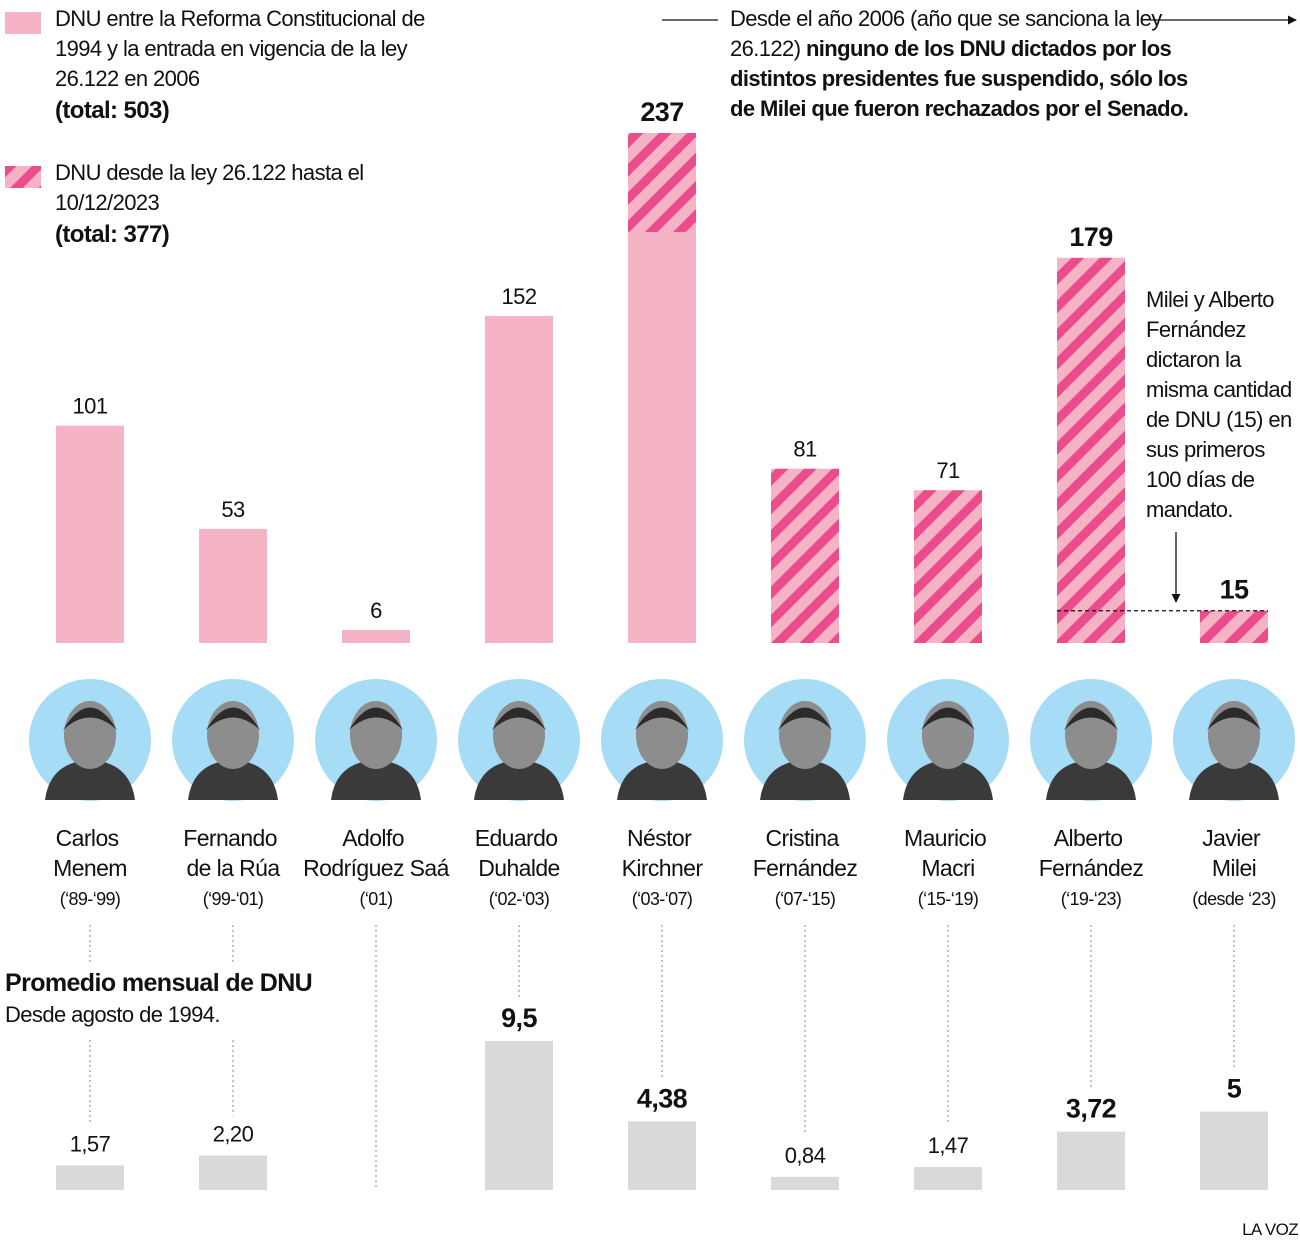 The height and width of the screenshot is (1245, 1300). Describe the element at coordinates (948, 853) in the screenshot. I see `category-label: Mauricio Macri` at that location.